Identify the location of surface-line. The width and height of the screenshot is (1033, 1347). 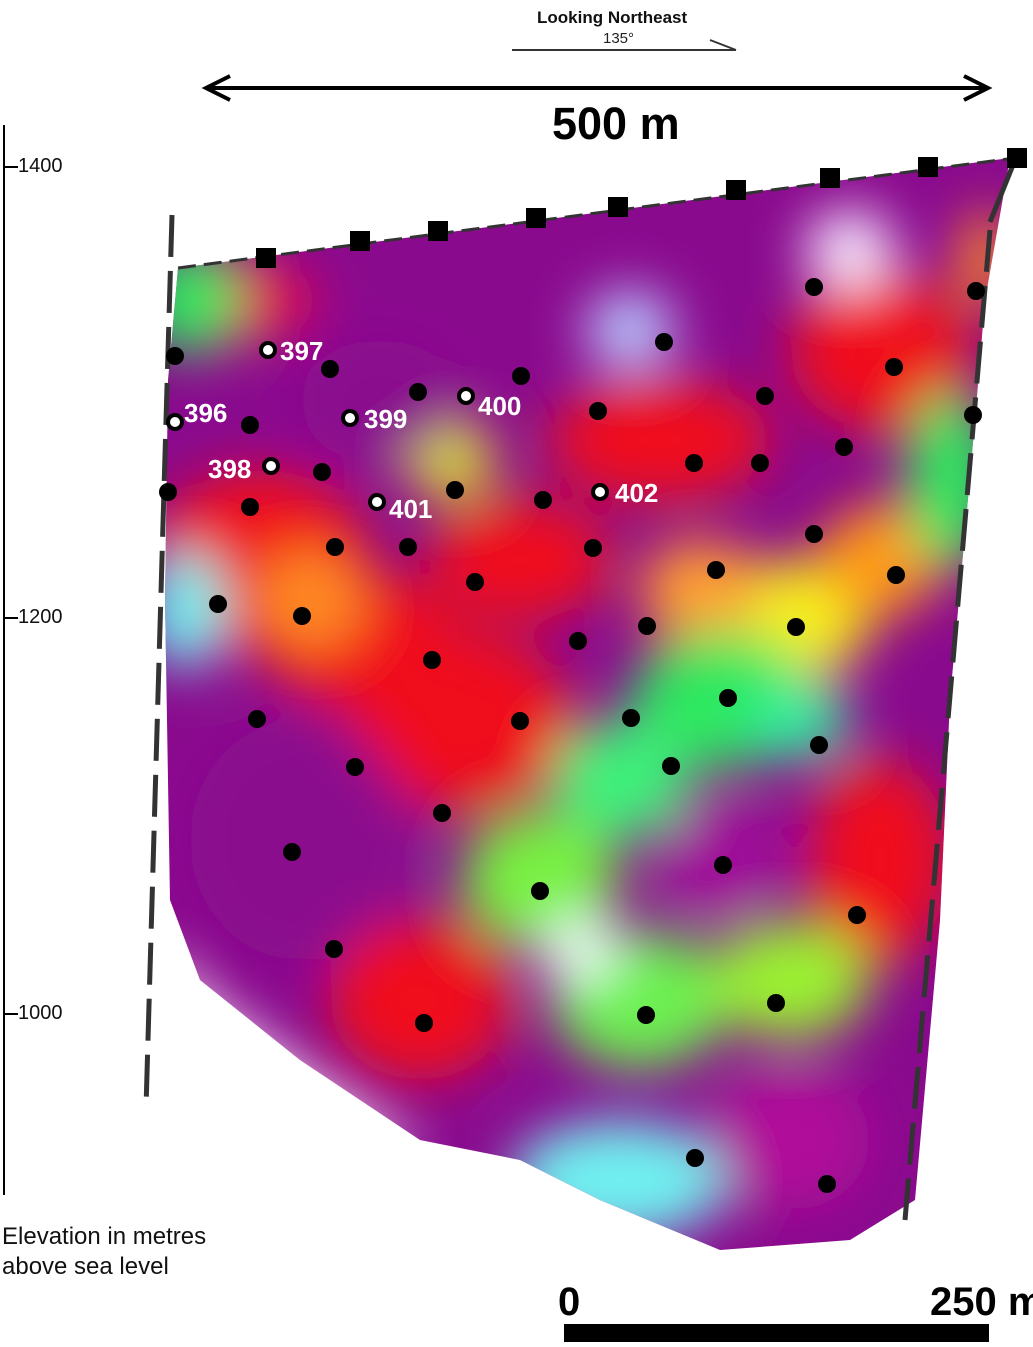
(597, 213).